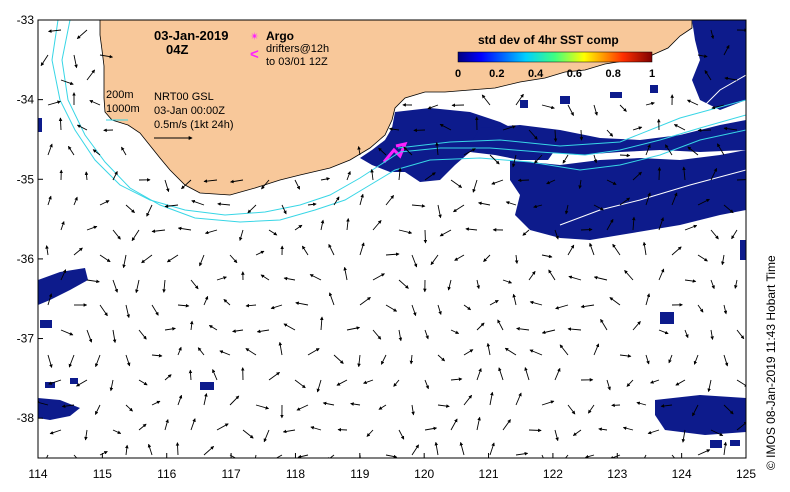 The height and width of the screenshot is (492, 790). Describe the element at coordinates (555, 57) in the screenshot. I see `colorbar` at that location.